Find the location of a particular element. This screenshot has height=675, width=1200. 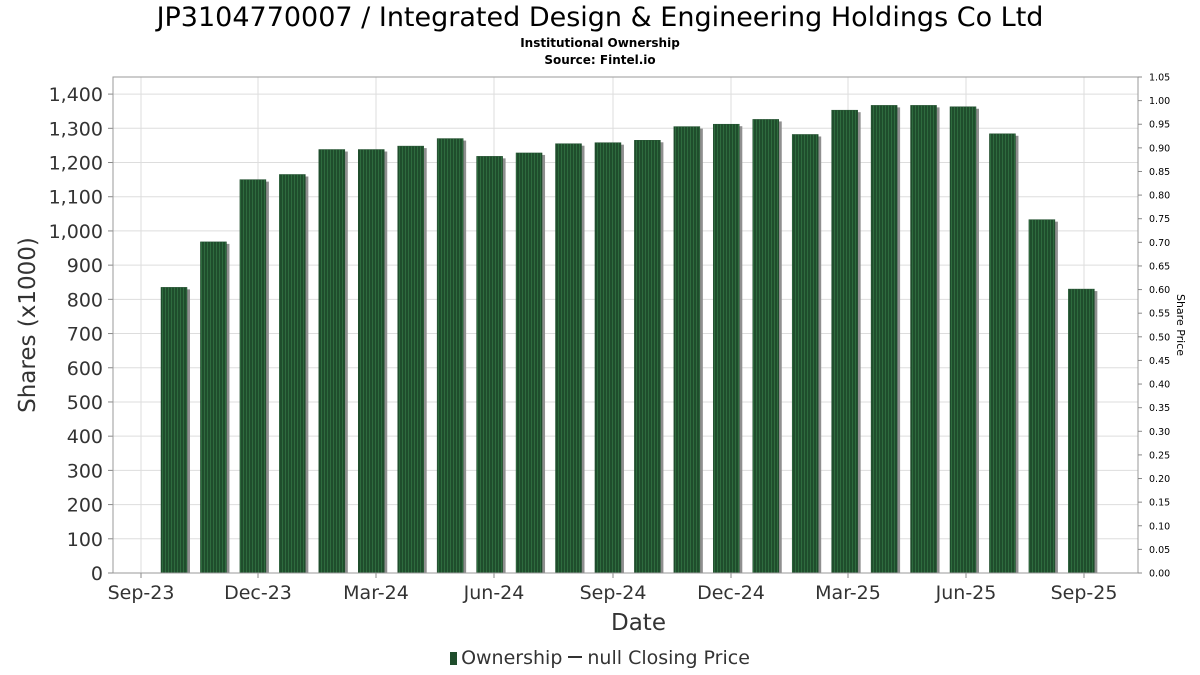

y-tick-label: 1,100 is located at coordinates (76, 198).